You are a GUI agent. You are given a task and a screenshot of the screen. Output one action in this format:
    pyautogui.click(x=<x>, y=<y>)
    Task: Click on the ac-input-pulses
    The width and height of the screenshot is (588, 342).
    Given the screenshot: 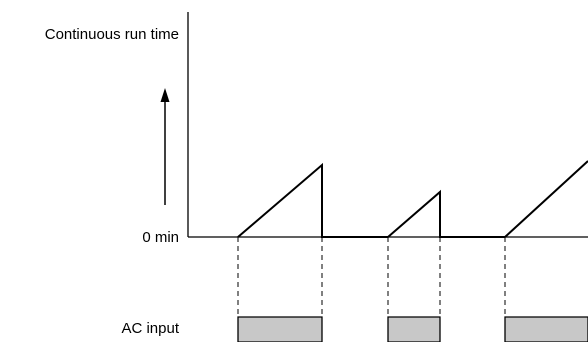 What is the action you would take?
    pyautogui.click(x=412, y=329)
    